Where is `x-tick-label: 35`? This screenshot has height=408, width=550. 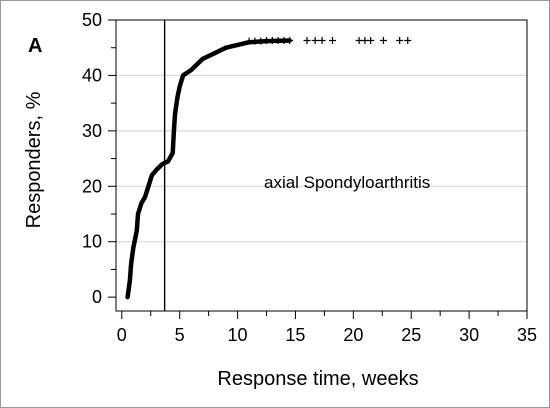
x-tick-label: 35 is located at coordinates (527, 335).